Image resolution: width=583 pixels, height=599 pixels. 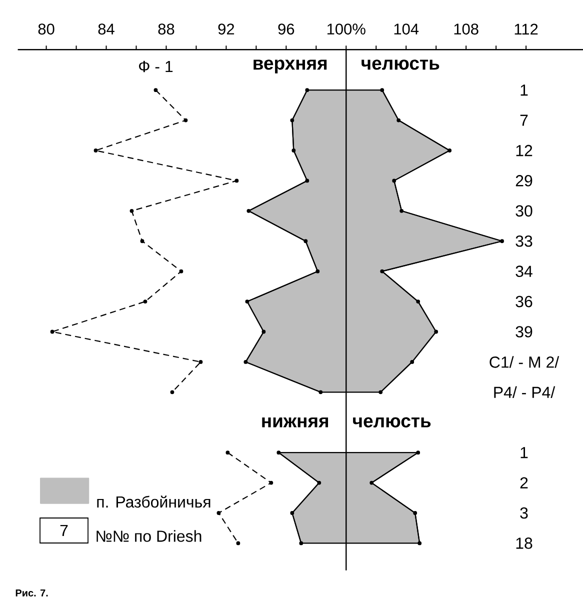 What do you see at coordinates (524, 482) in the screenshot?
I see `y-tick-label: 2` at bounding box center [524, 482].